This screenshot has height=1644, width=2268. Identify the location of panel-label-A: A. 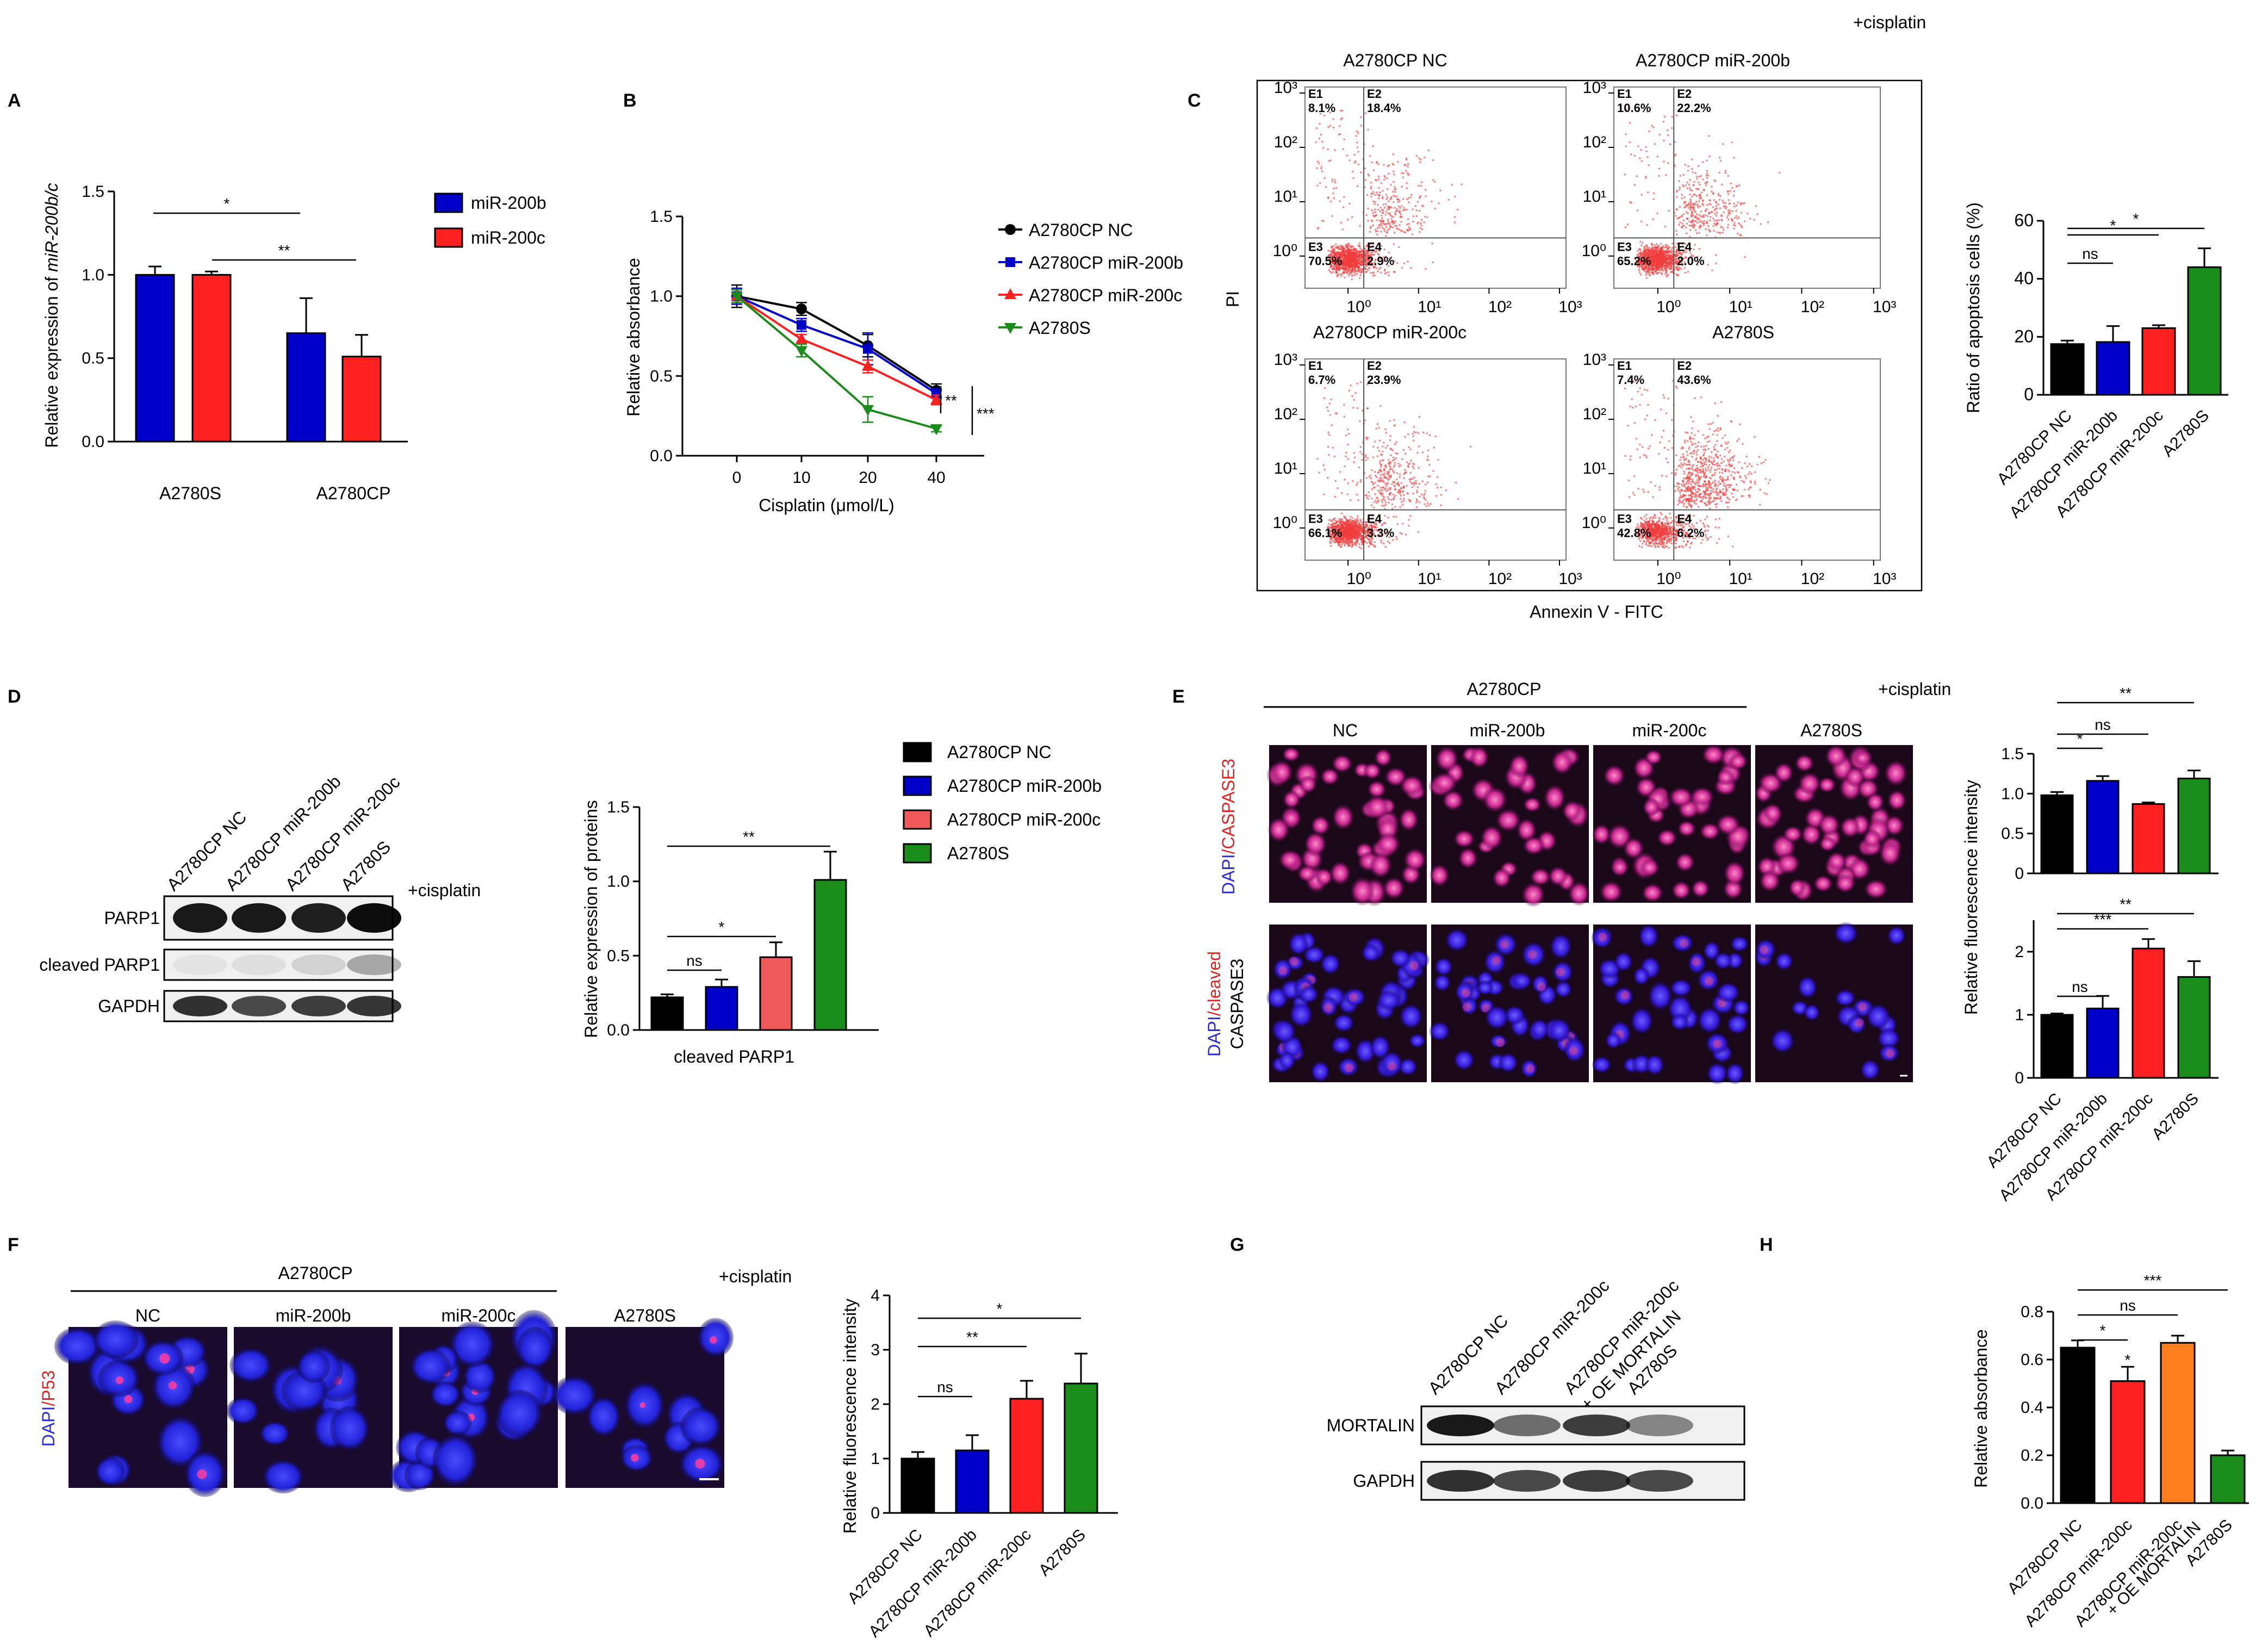
(15, 100).